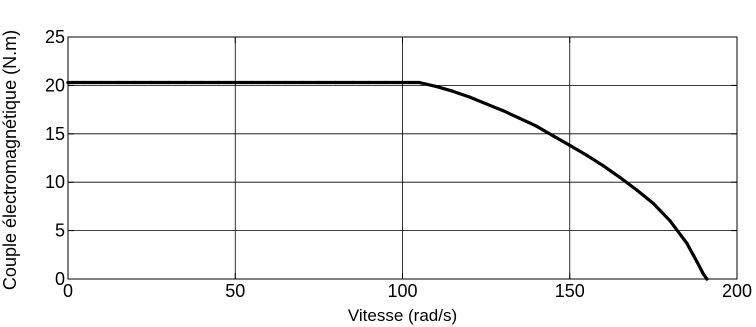  I want to click on y-tick-label: 10, so click(55, 182).